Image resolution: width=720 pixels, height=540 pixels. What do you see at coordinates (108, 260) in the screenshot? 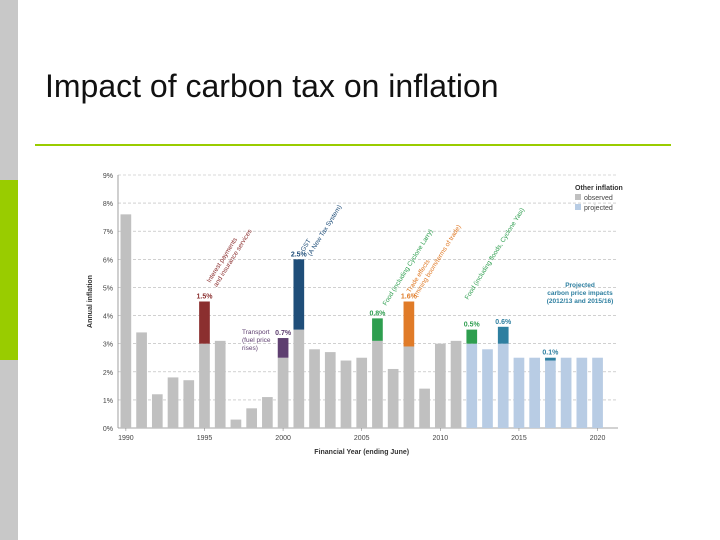
I see `y-tick-label: 6%` at bounding box center [108, 260].